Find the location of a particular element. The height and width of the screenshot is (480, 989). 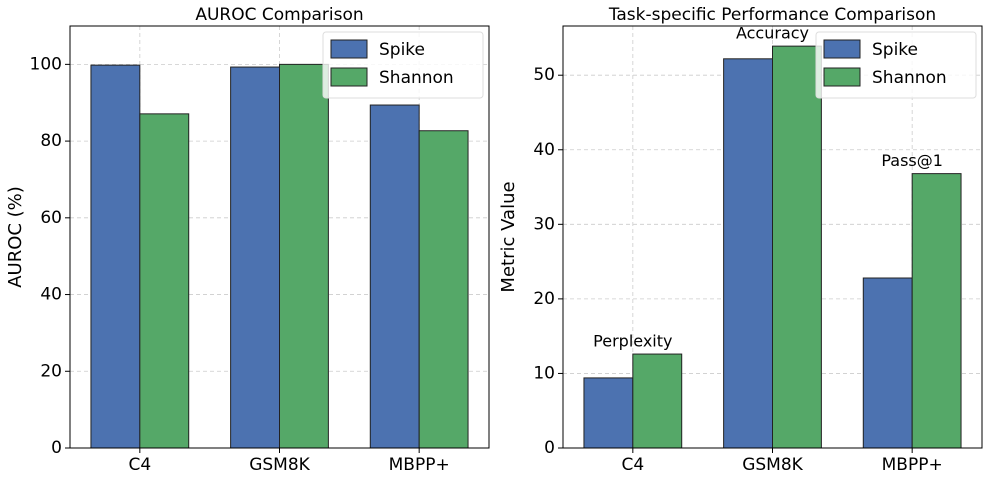

annotation: Pass@1 is located at coordinates (912, 160).